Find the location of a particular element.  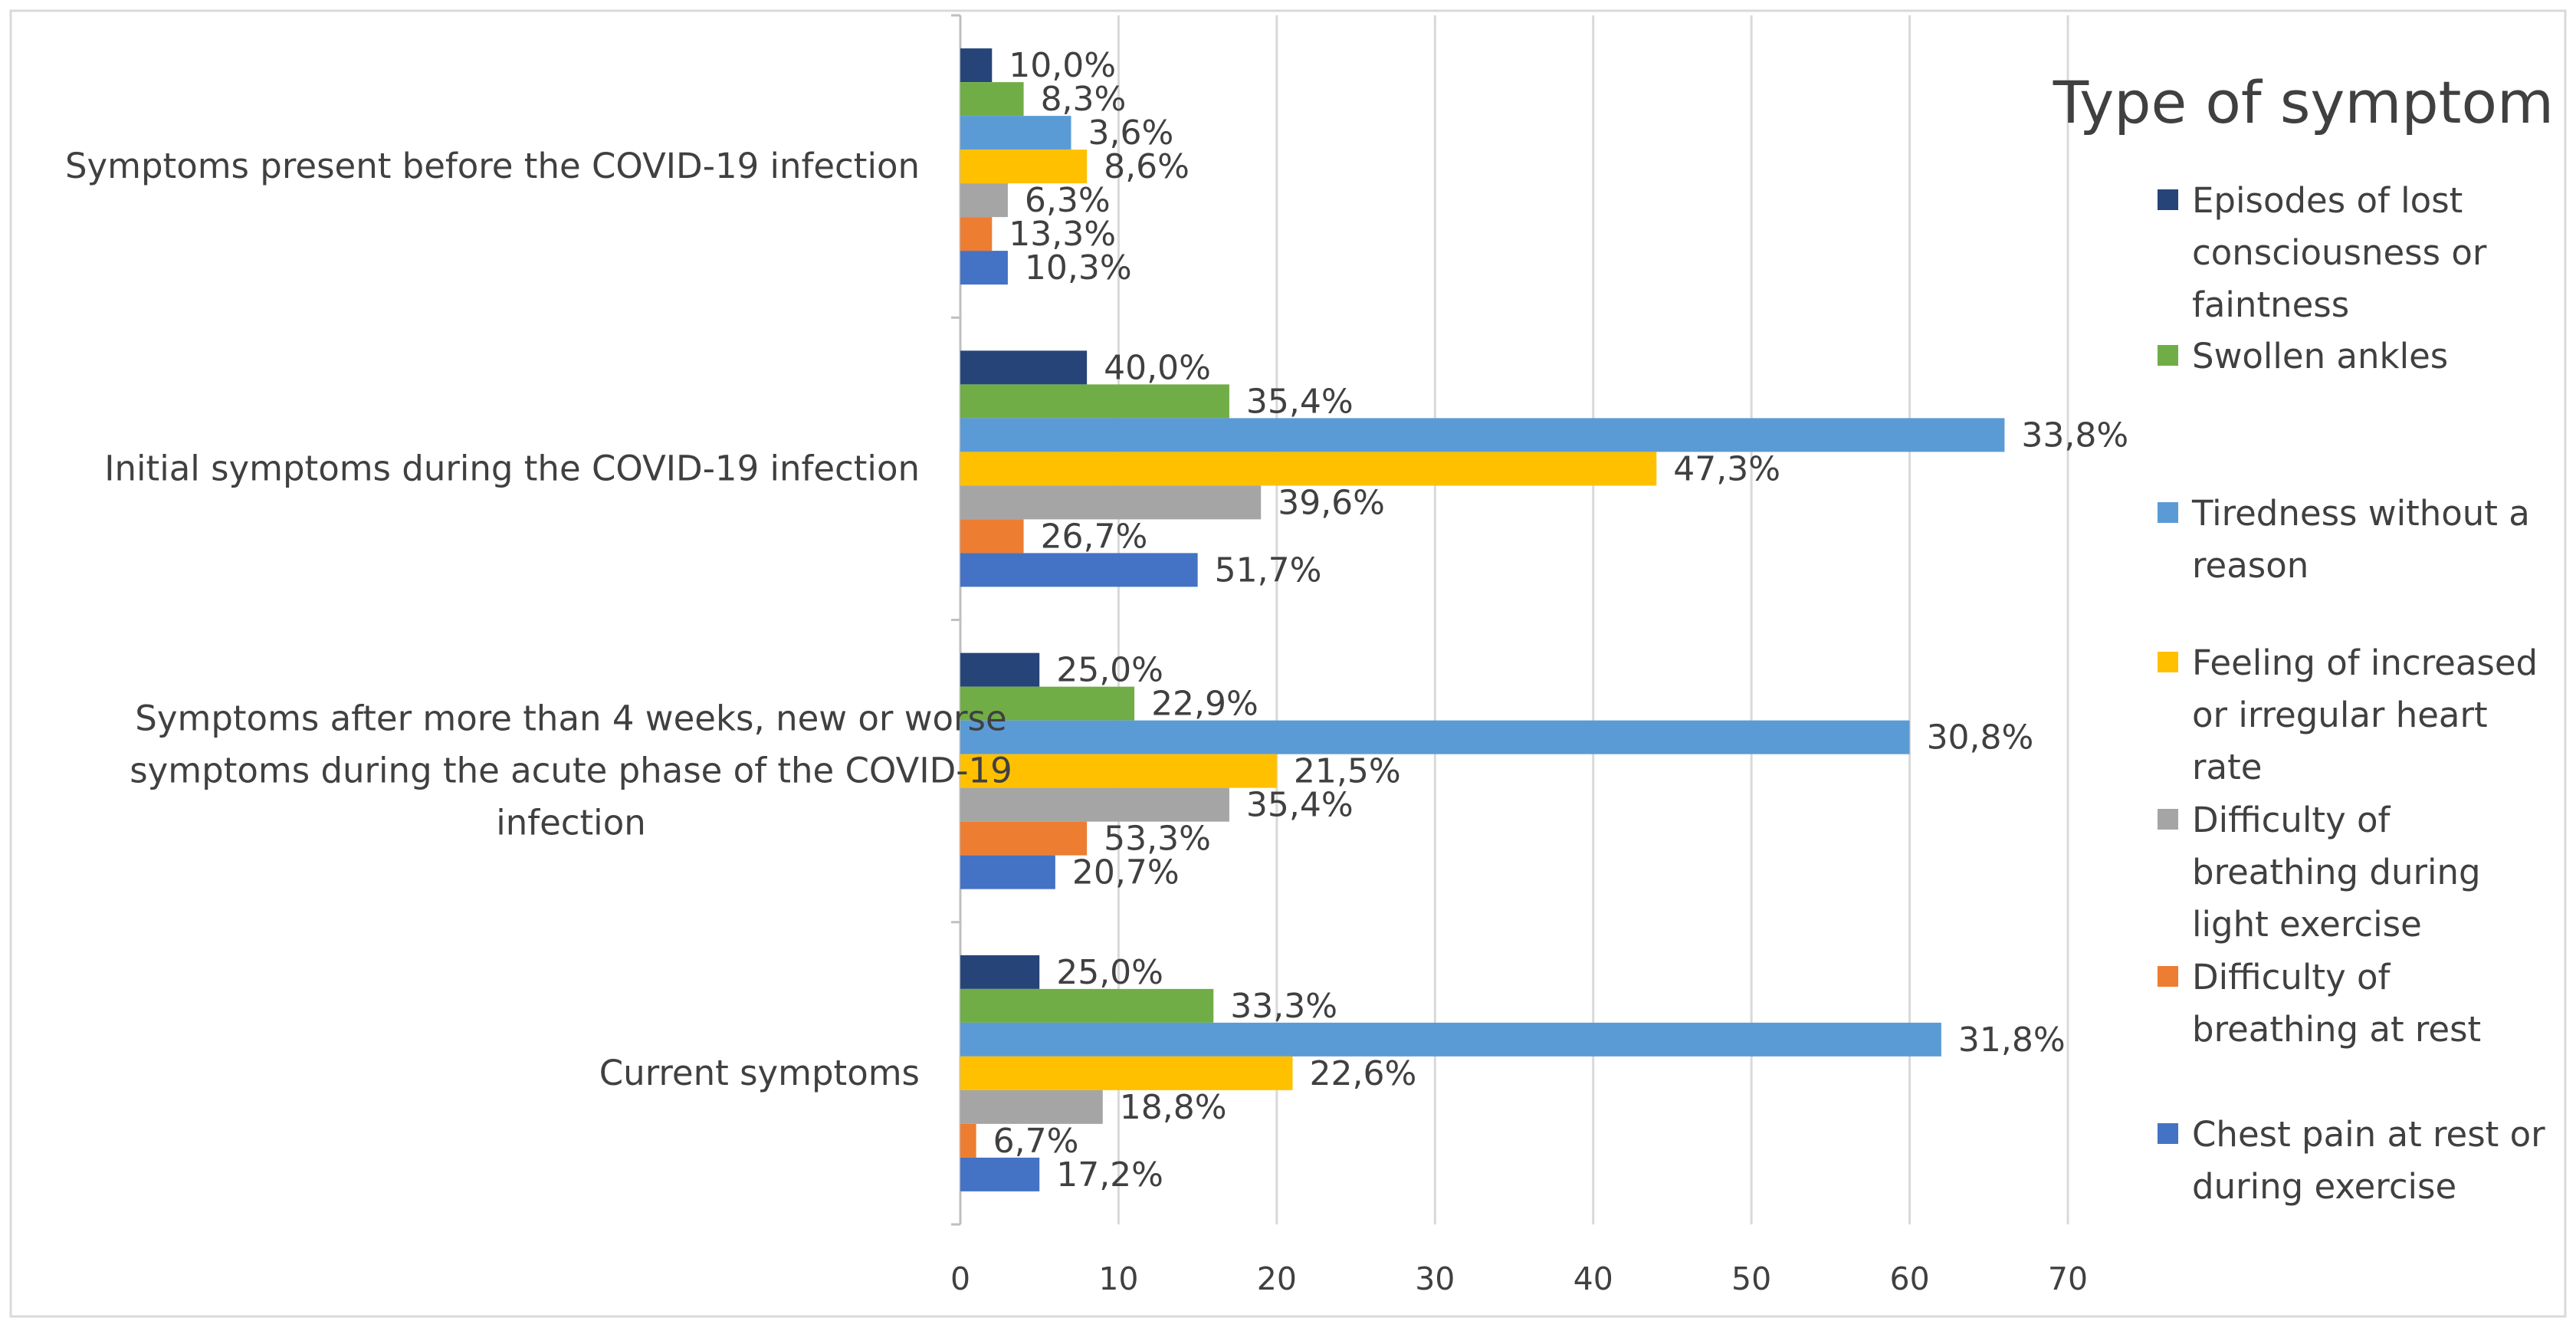

legend-label-line: breathing during is located at coordinates (2336, 872).